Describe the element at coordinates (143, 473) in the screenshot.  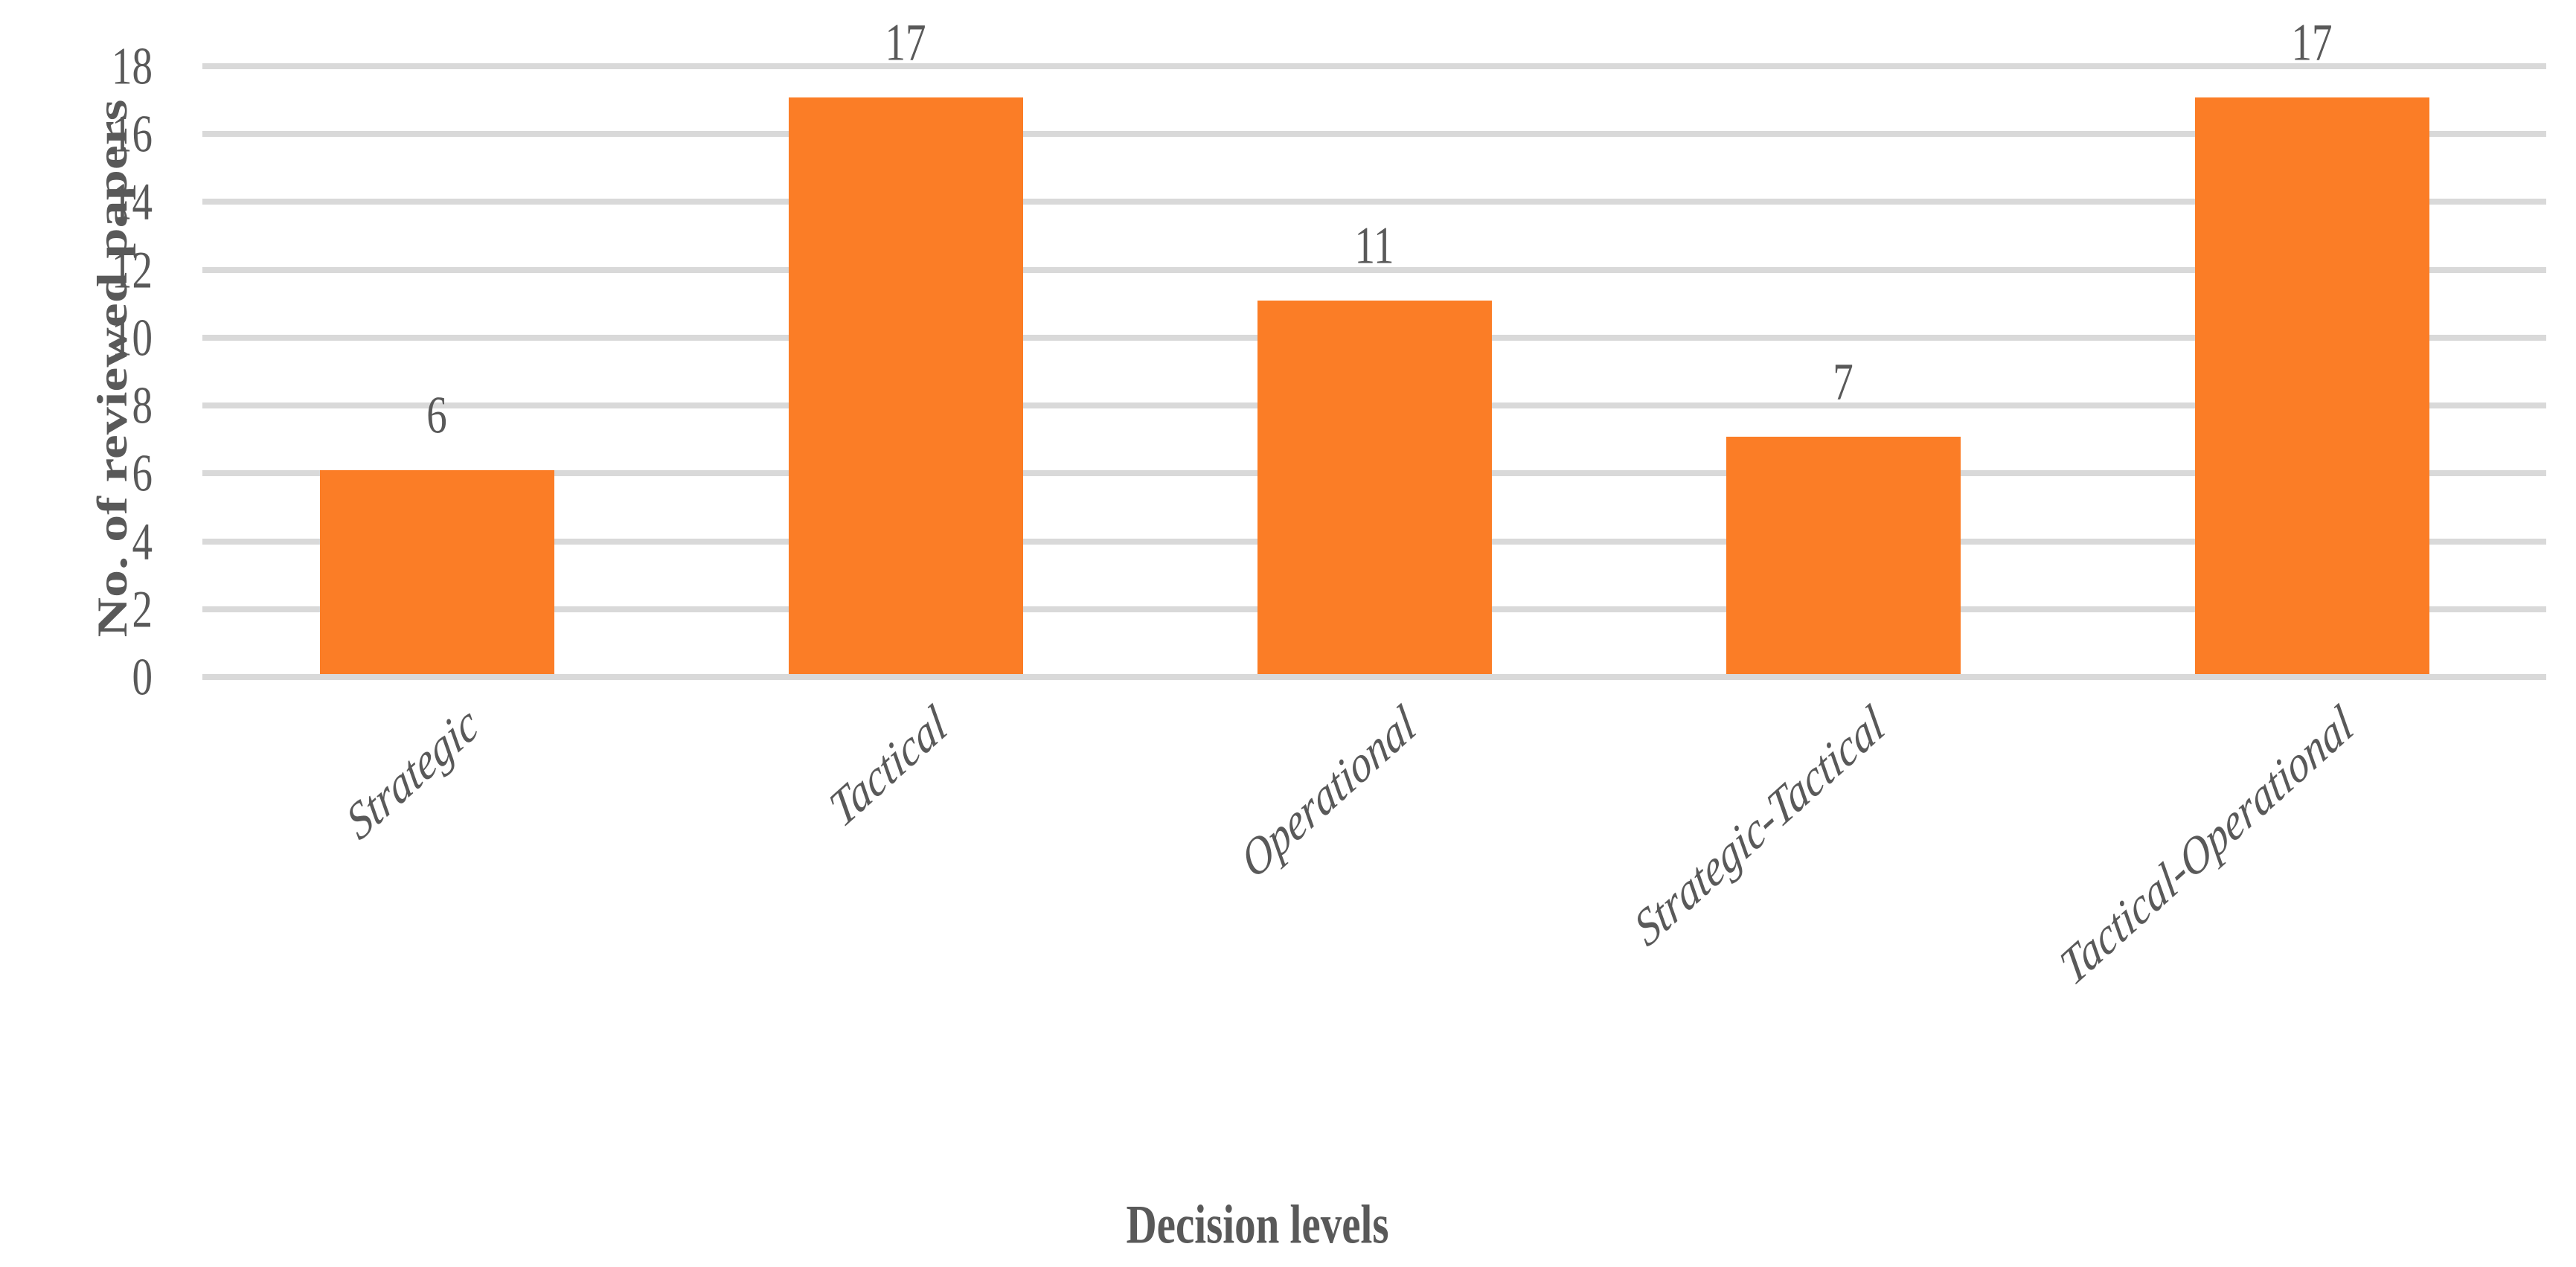
I see `y-tick-label: 6` at that location.